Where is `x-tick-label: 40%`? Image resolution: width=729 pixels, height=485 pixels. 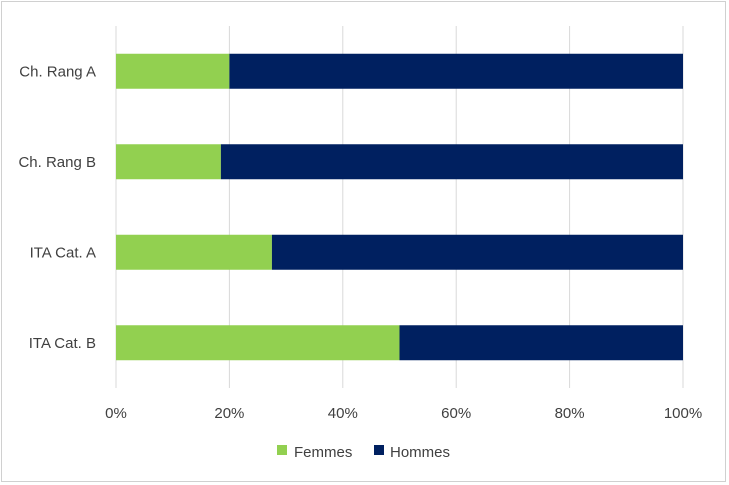
x-tick-label: 40% is located at coordinates (343, 413).